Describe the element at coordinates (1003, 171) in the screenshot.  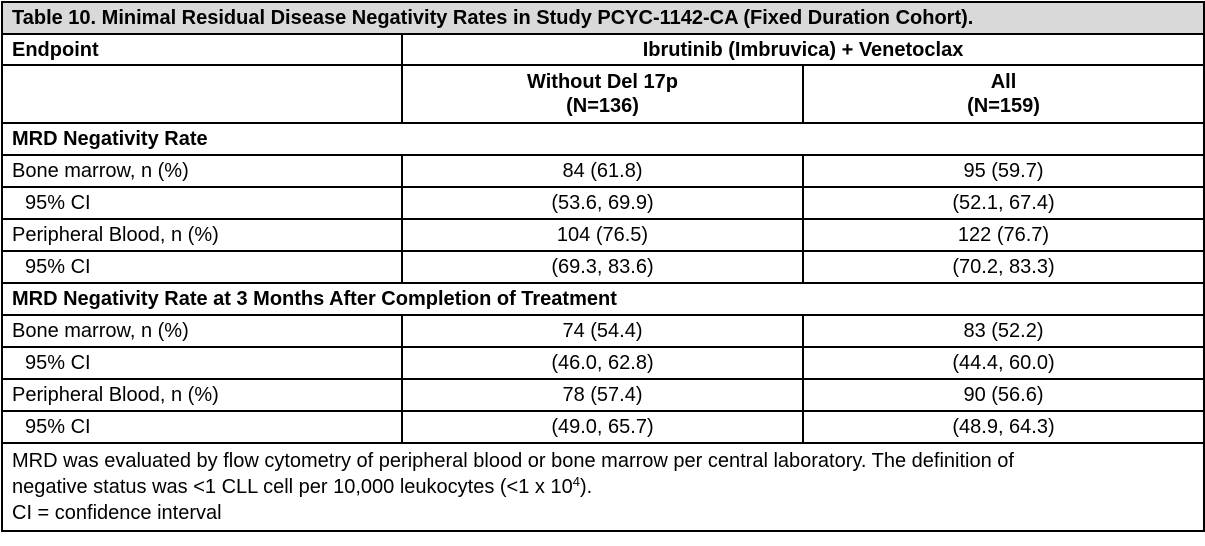
I see `cell-all: 95 (59.7)` at that location.